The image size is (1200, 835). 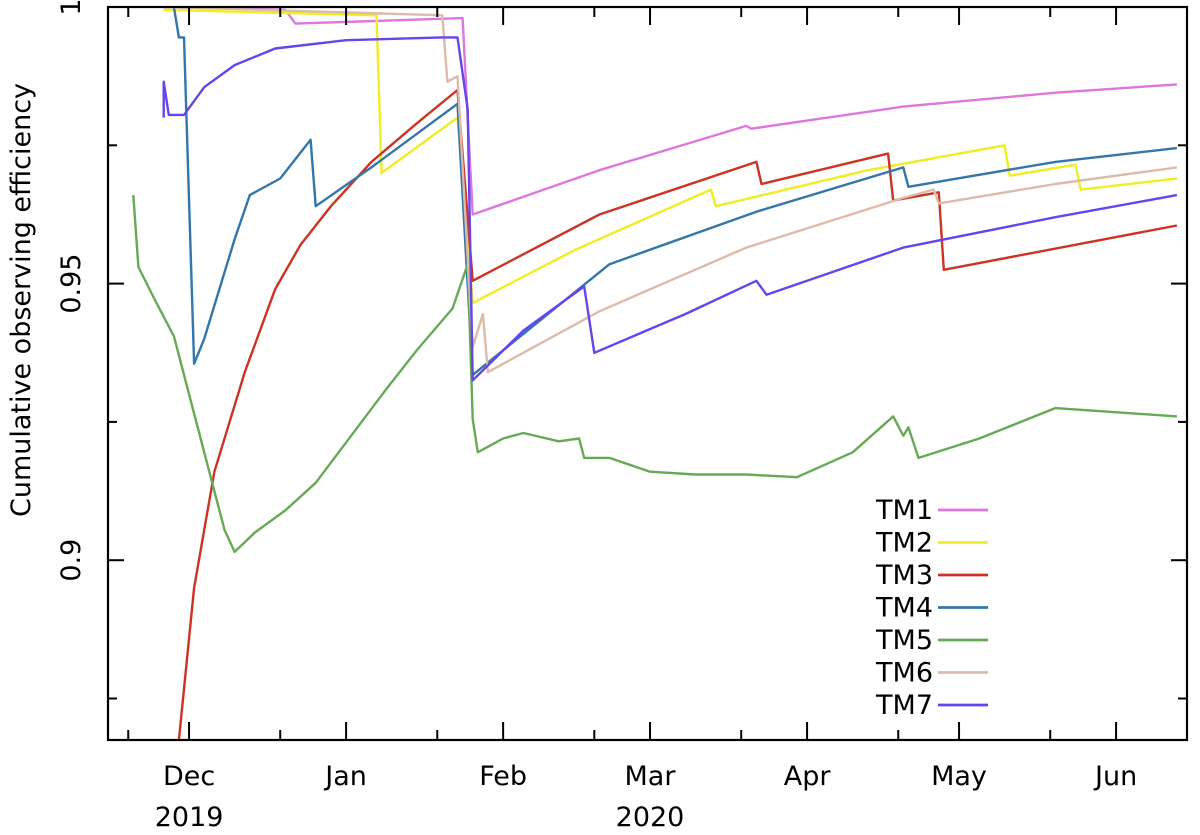 What do you see at coordinates (650, 817) in the screenshot?
I see `x-year-label: 2020` at bounding box center [650, 817].